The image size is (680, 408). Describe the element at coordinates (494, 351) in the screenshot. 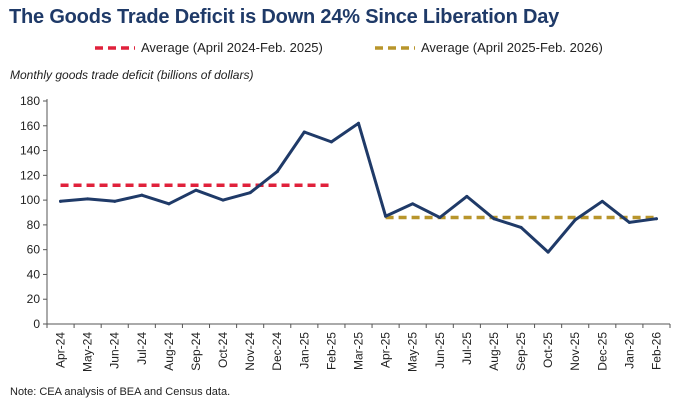

I see `x-tick-label: Aug-25` at that location.